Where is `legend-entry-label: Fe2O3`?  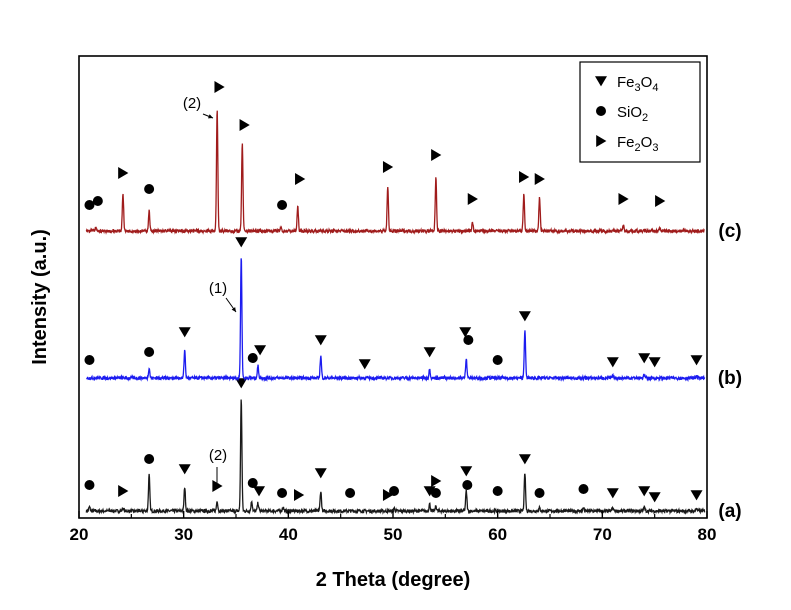
legend-entry-label: Fe2O3 is located at coordinates (637, 144).